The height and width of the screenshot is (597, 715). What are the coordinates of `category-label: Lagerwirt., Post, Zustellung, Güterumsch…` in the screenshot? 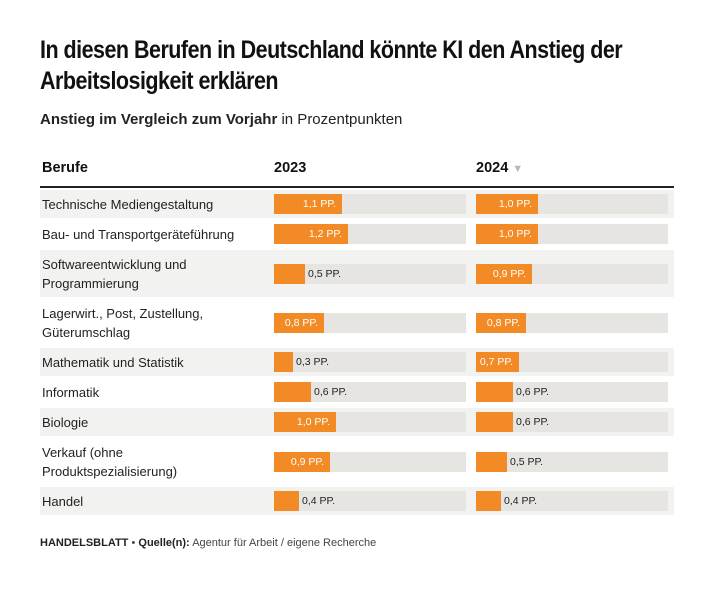 It's located at (123, 323).